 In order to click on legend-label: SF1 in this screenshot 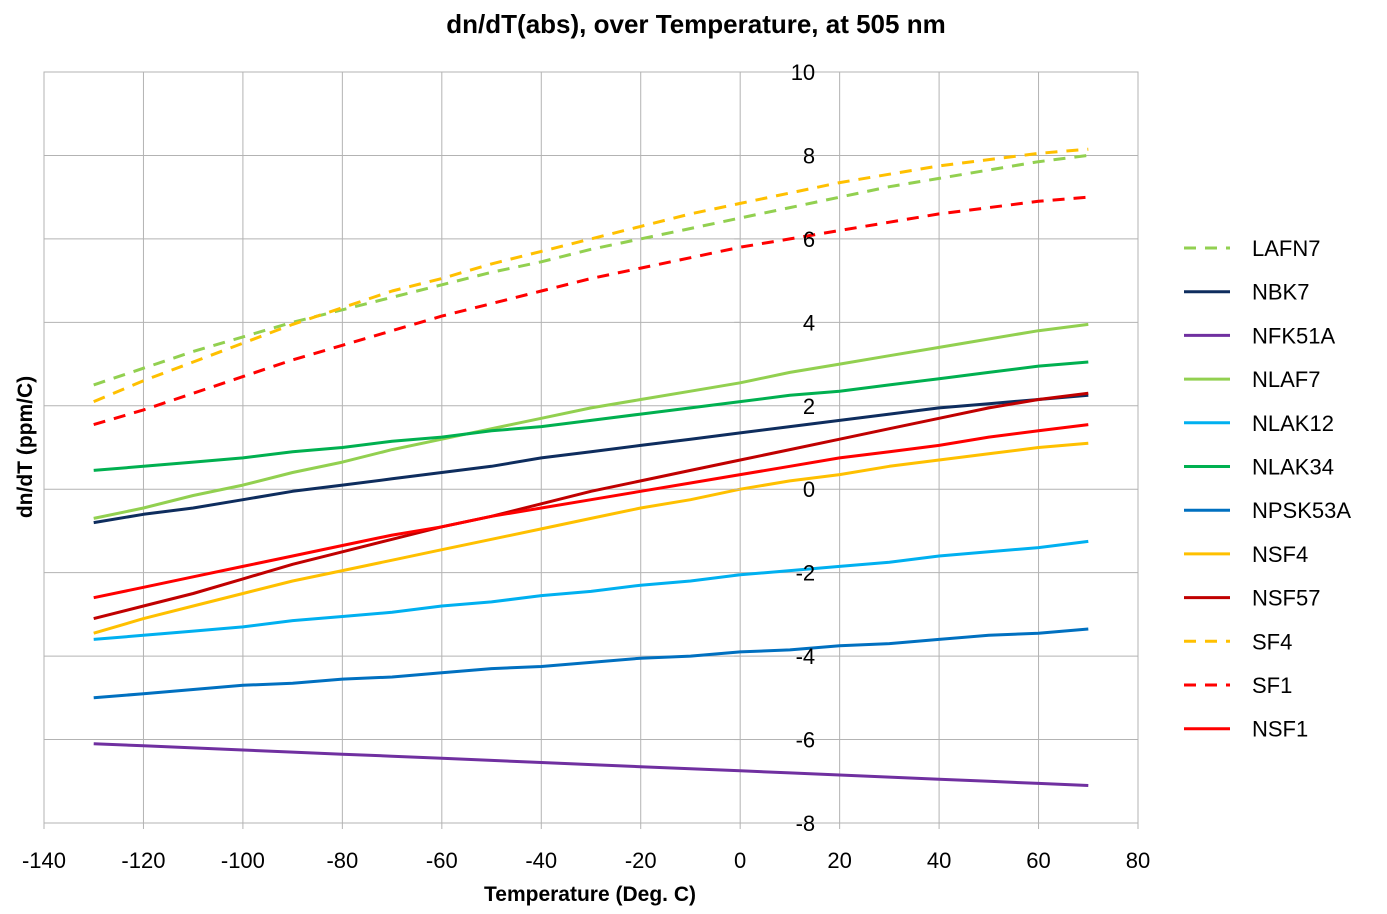, I will do `click(1272, 685)`.